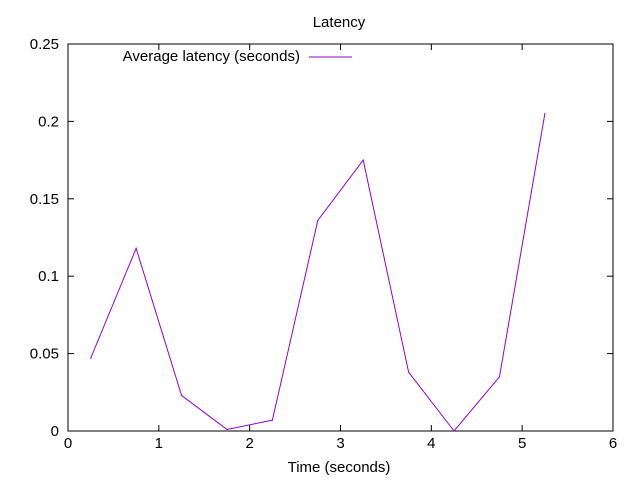  I want to click on x-tick-label-4: 4, so click(431, 443).